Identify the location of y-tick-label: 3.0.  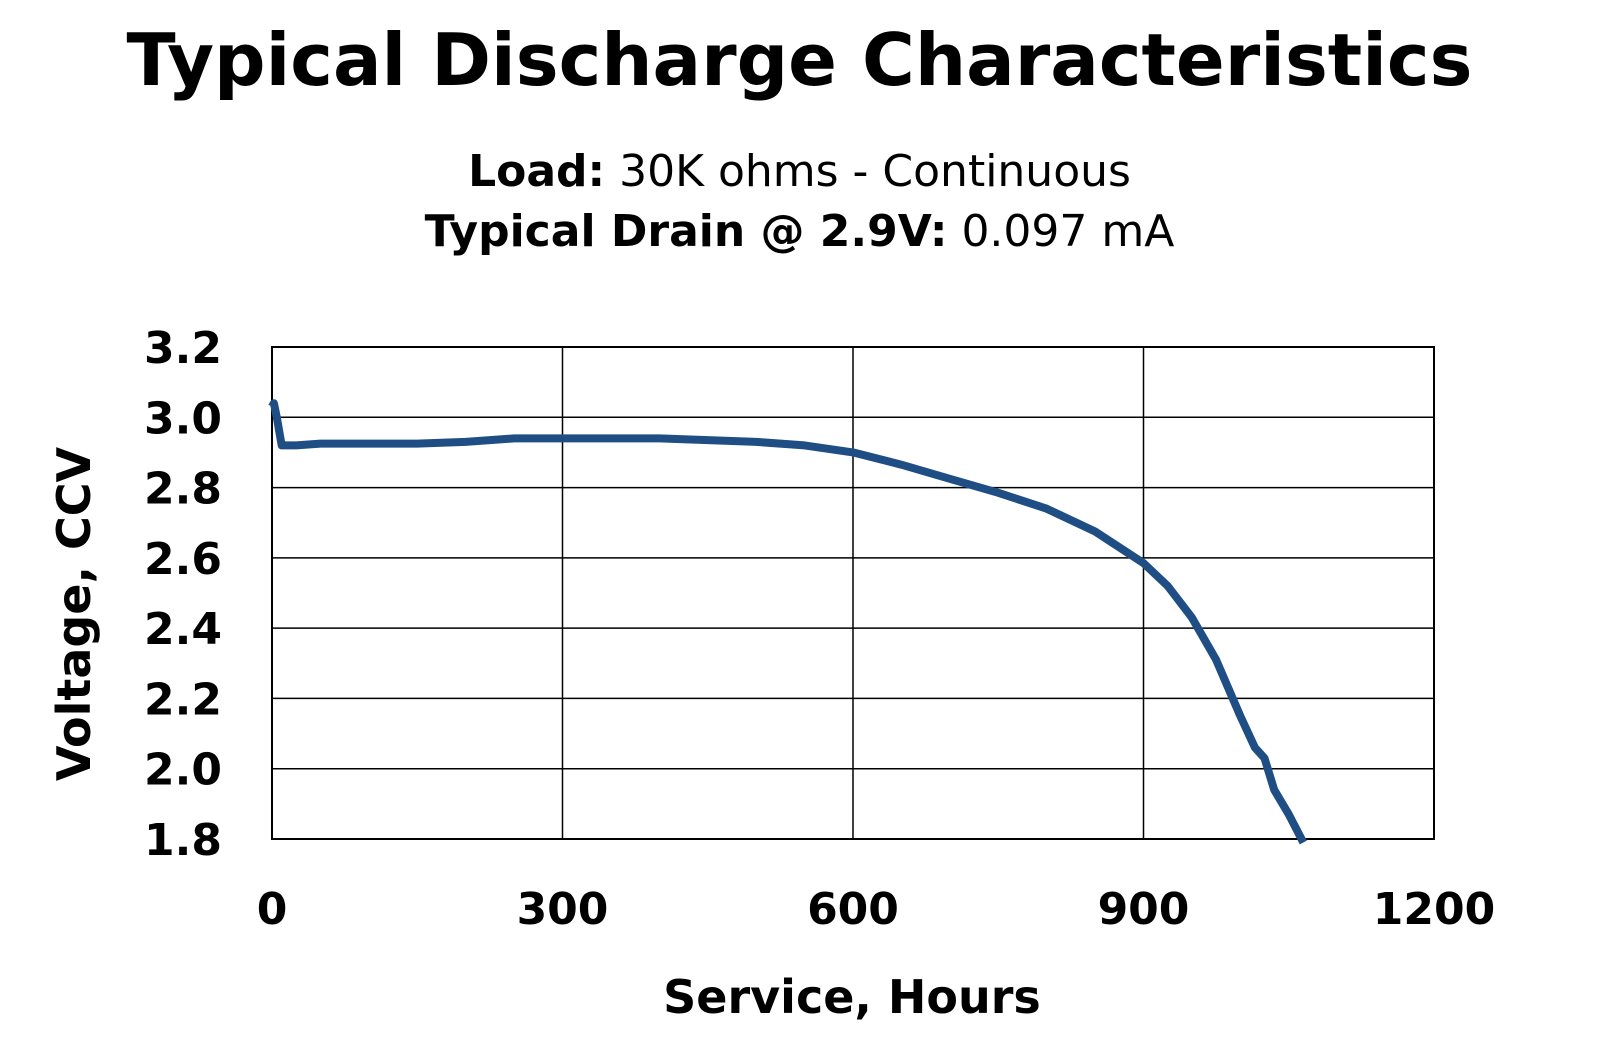
(183, 418).